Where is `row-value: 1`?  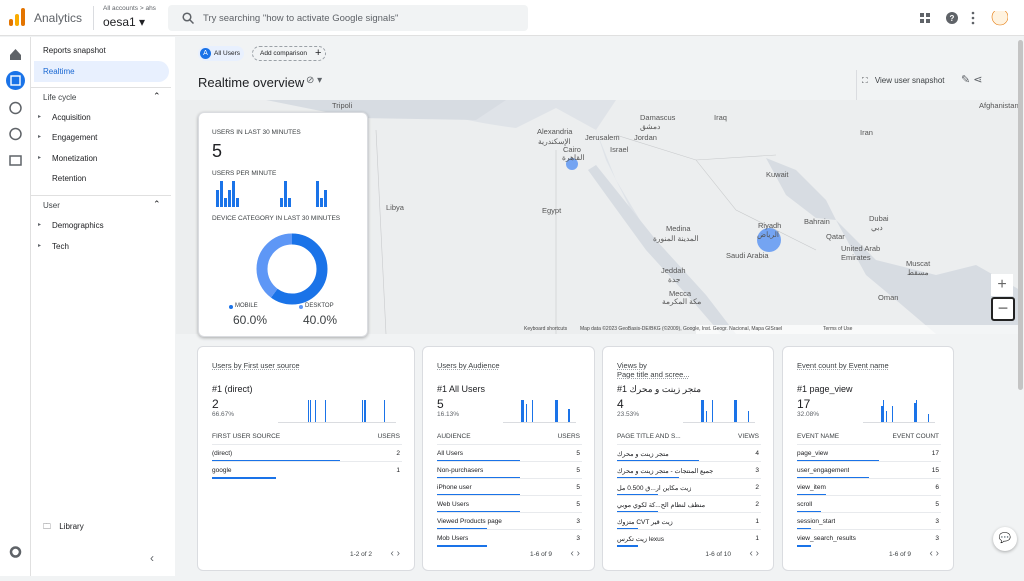
row-value: 1 is located at coordinates (398, 470).